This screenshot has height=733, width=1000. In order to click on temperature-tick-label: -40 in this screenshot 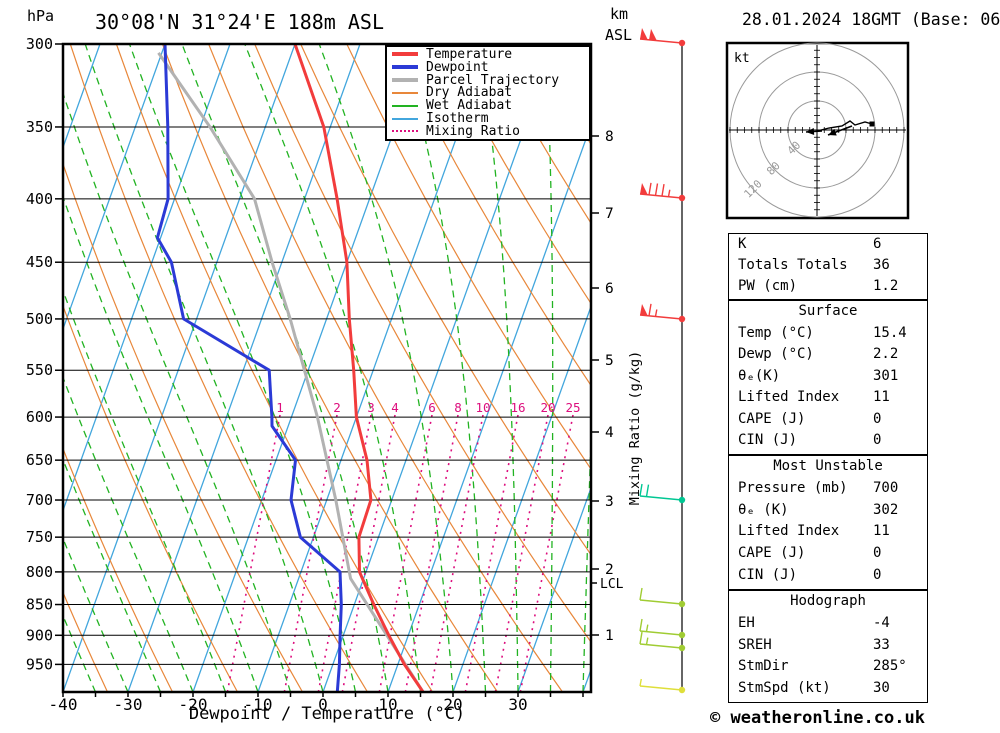, I will do `click(63, 704)`.